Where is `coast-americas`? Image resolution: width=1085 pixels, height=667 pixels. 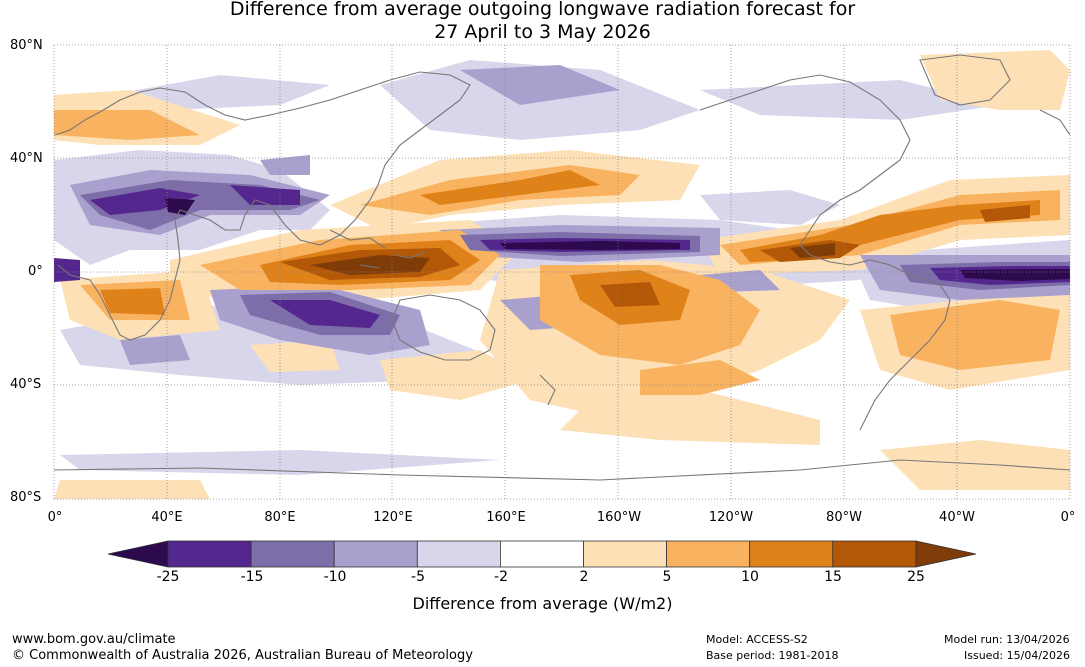
coast-americas is located at coordinates (825, 252).